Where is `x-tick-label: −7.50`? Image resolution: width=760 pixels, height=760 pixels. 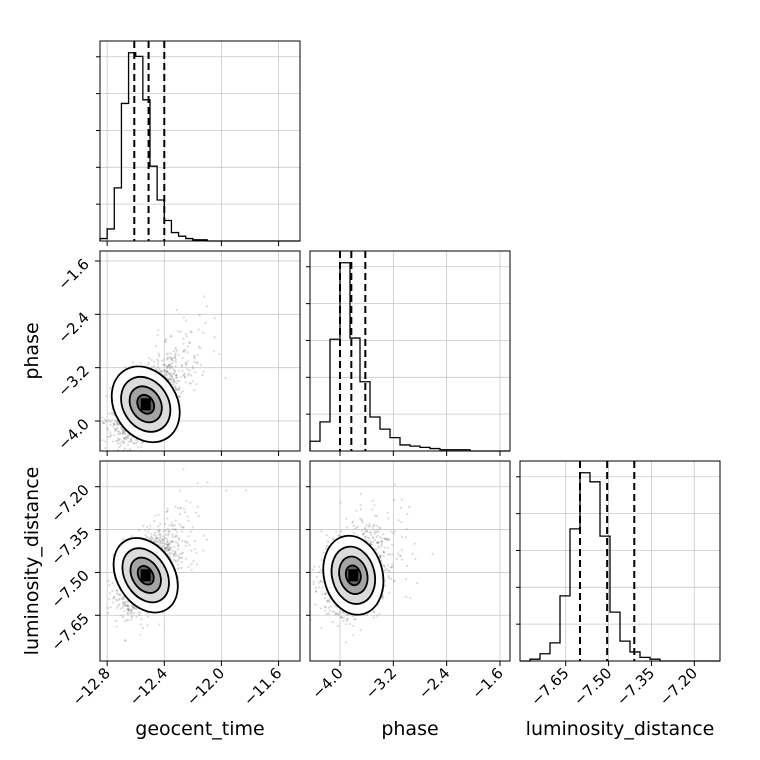 x-tick-label: −7.50 is located at coordinates (592, 686).